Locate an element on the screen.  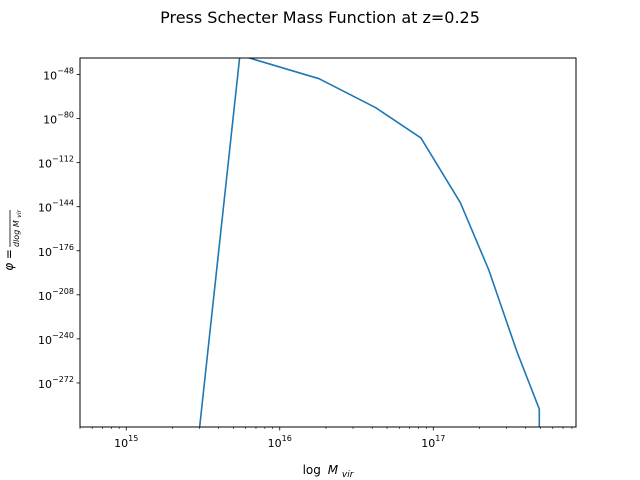
y-axis-label-frac-bottom-text: dlog M is located at coordinates (16, 233).